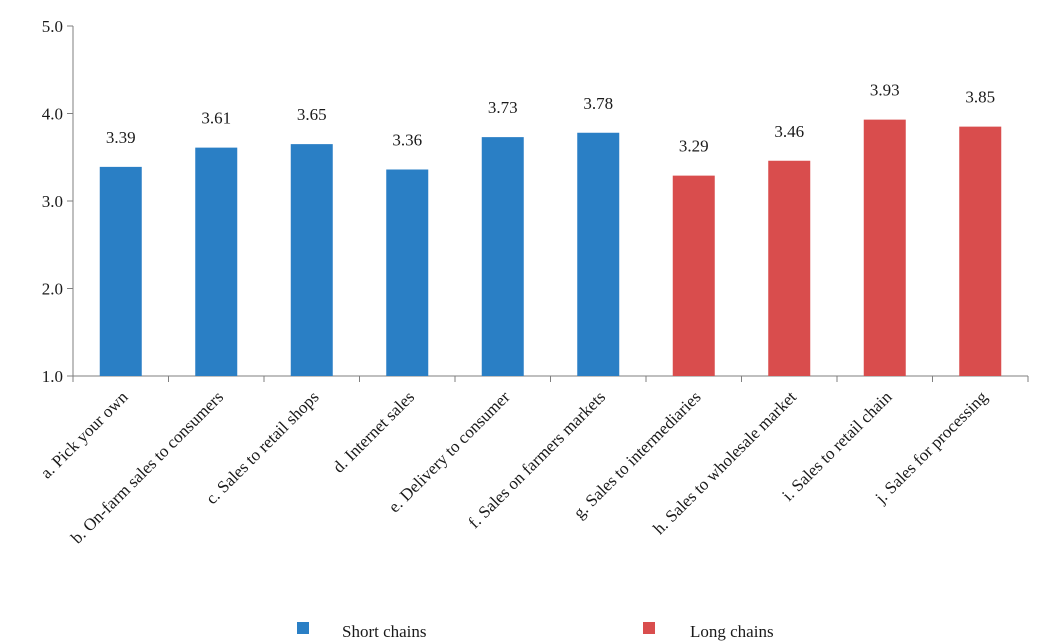 The image size is (1043, 641). Describe the element at coordinates (121, 137) in the screenshot. I see `data-label: 3.39` at that location.